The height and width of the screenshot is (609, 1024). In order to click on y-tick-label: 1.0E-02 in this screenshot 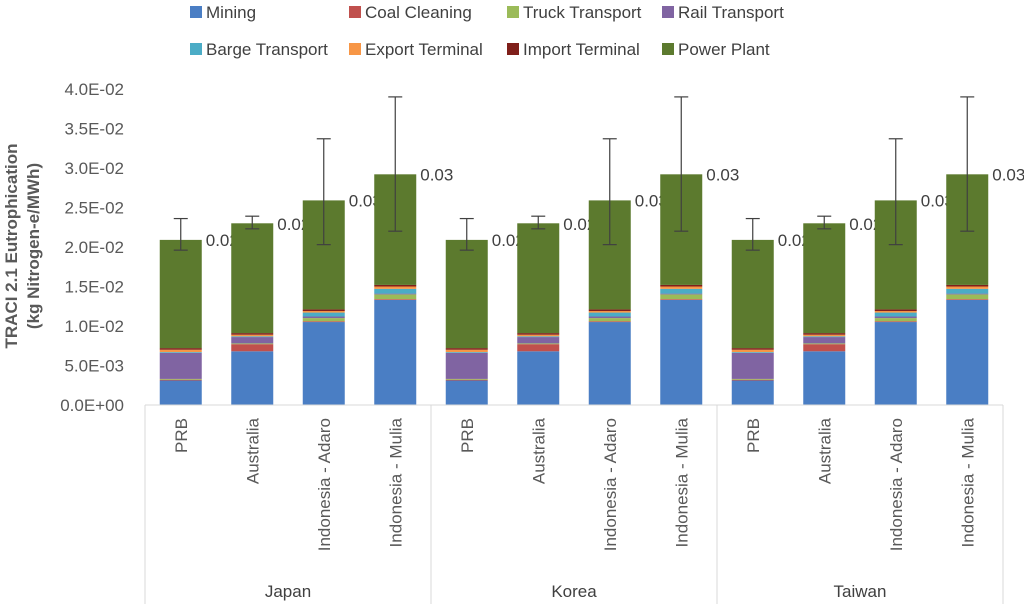, I will do `click(94, 326)`.